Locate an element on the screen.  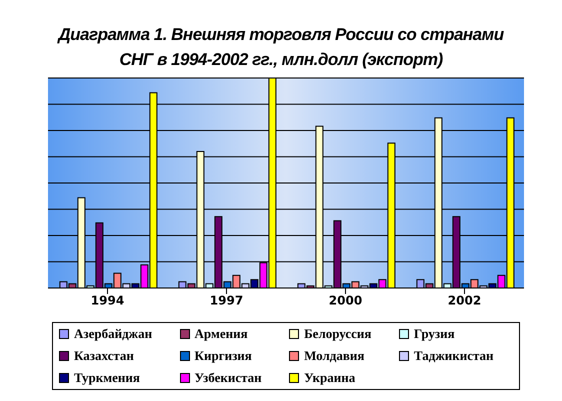
legend-label: Киргизия is located at coordinates (223, 356).